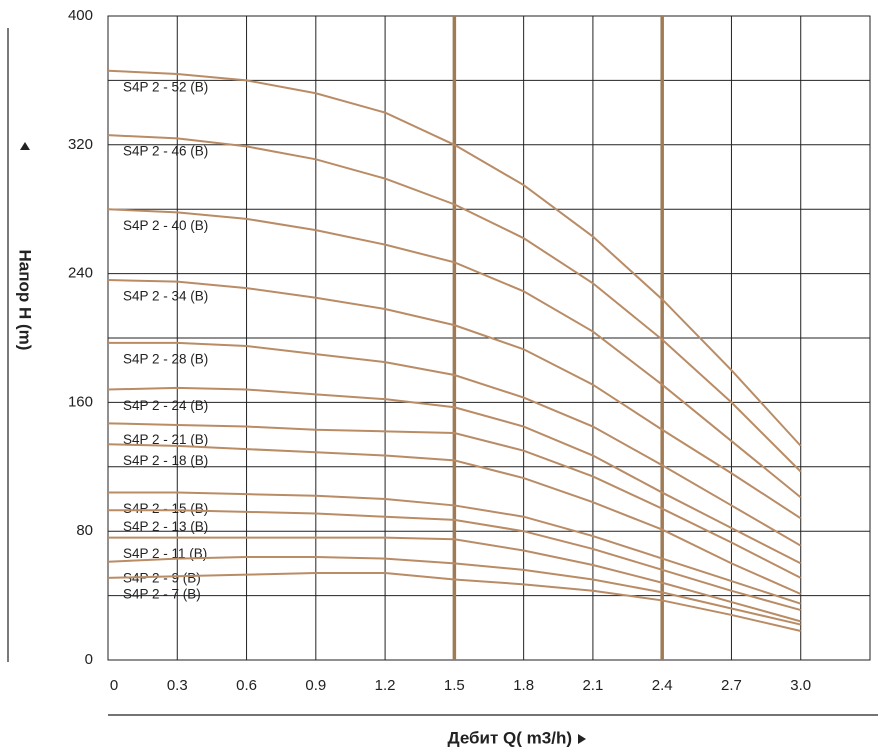 This screenshot has height=753, width=887. I want to click on y-axis-title: Напор H (m), so click(25, 300).